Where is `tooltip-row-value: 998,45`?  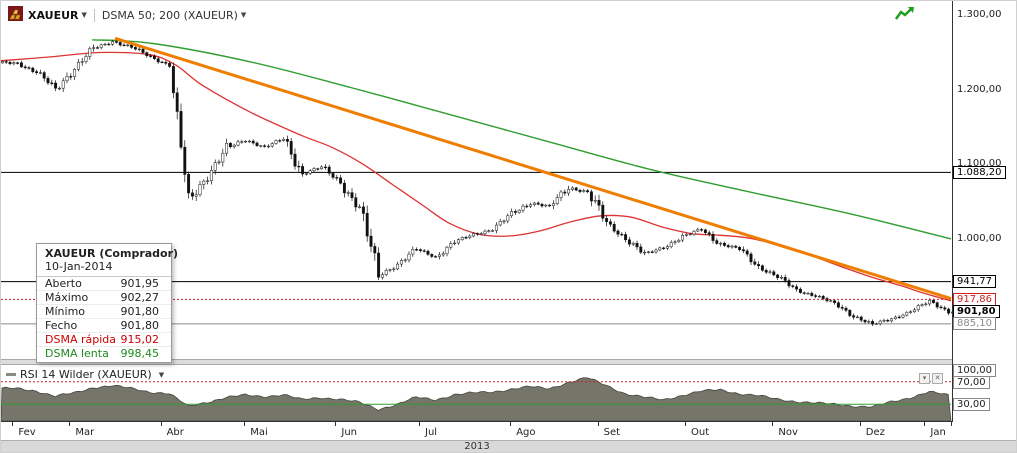 tooltip-row-value: 998,45 is located at coordinates (140, 353).